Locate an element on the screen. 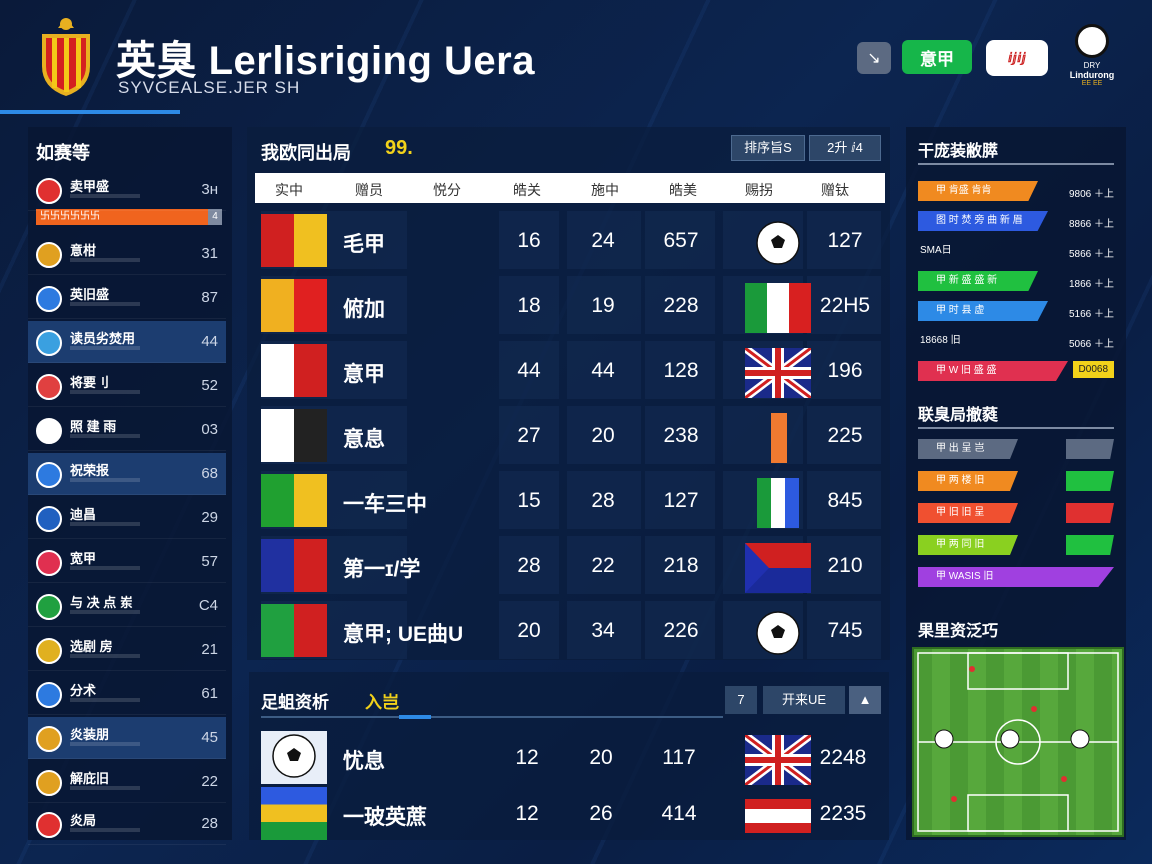 The width and height of the screenshot is (1152, 864). column-header: 赠钛 is located at coordinates (835, 190).